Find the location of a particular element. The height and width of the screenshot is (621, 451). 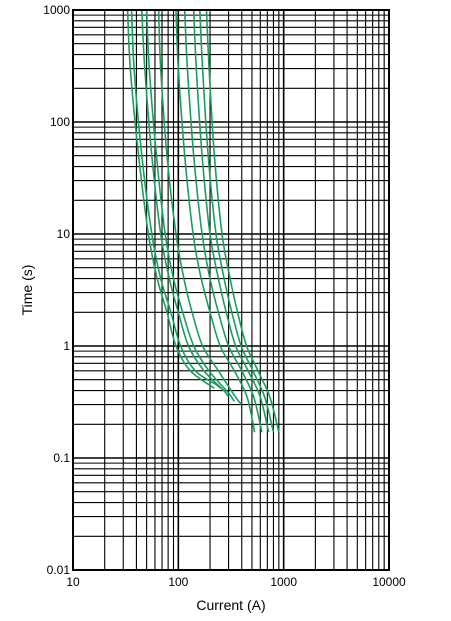

x-tick-label: 100 is located at coordinates (178, 582).